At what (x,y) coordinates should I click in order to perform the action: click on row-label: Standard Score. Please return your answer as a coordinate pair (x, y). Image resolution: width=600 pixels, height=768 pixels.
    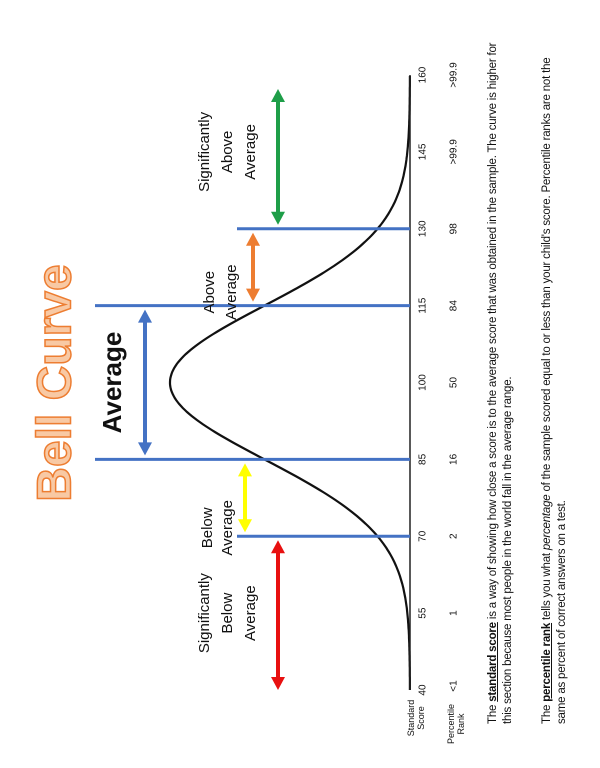
    Looking at the image, I should click on (416, 718).